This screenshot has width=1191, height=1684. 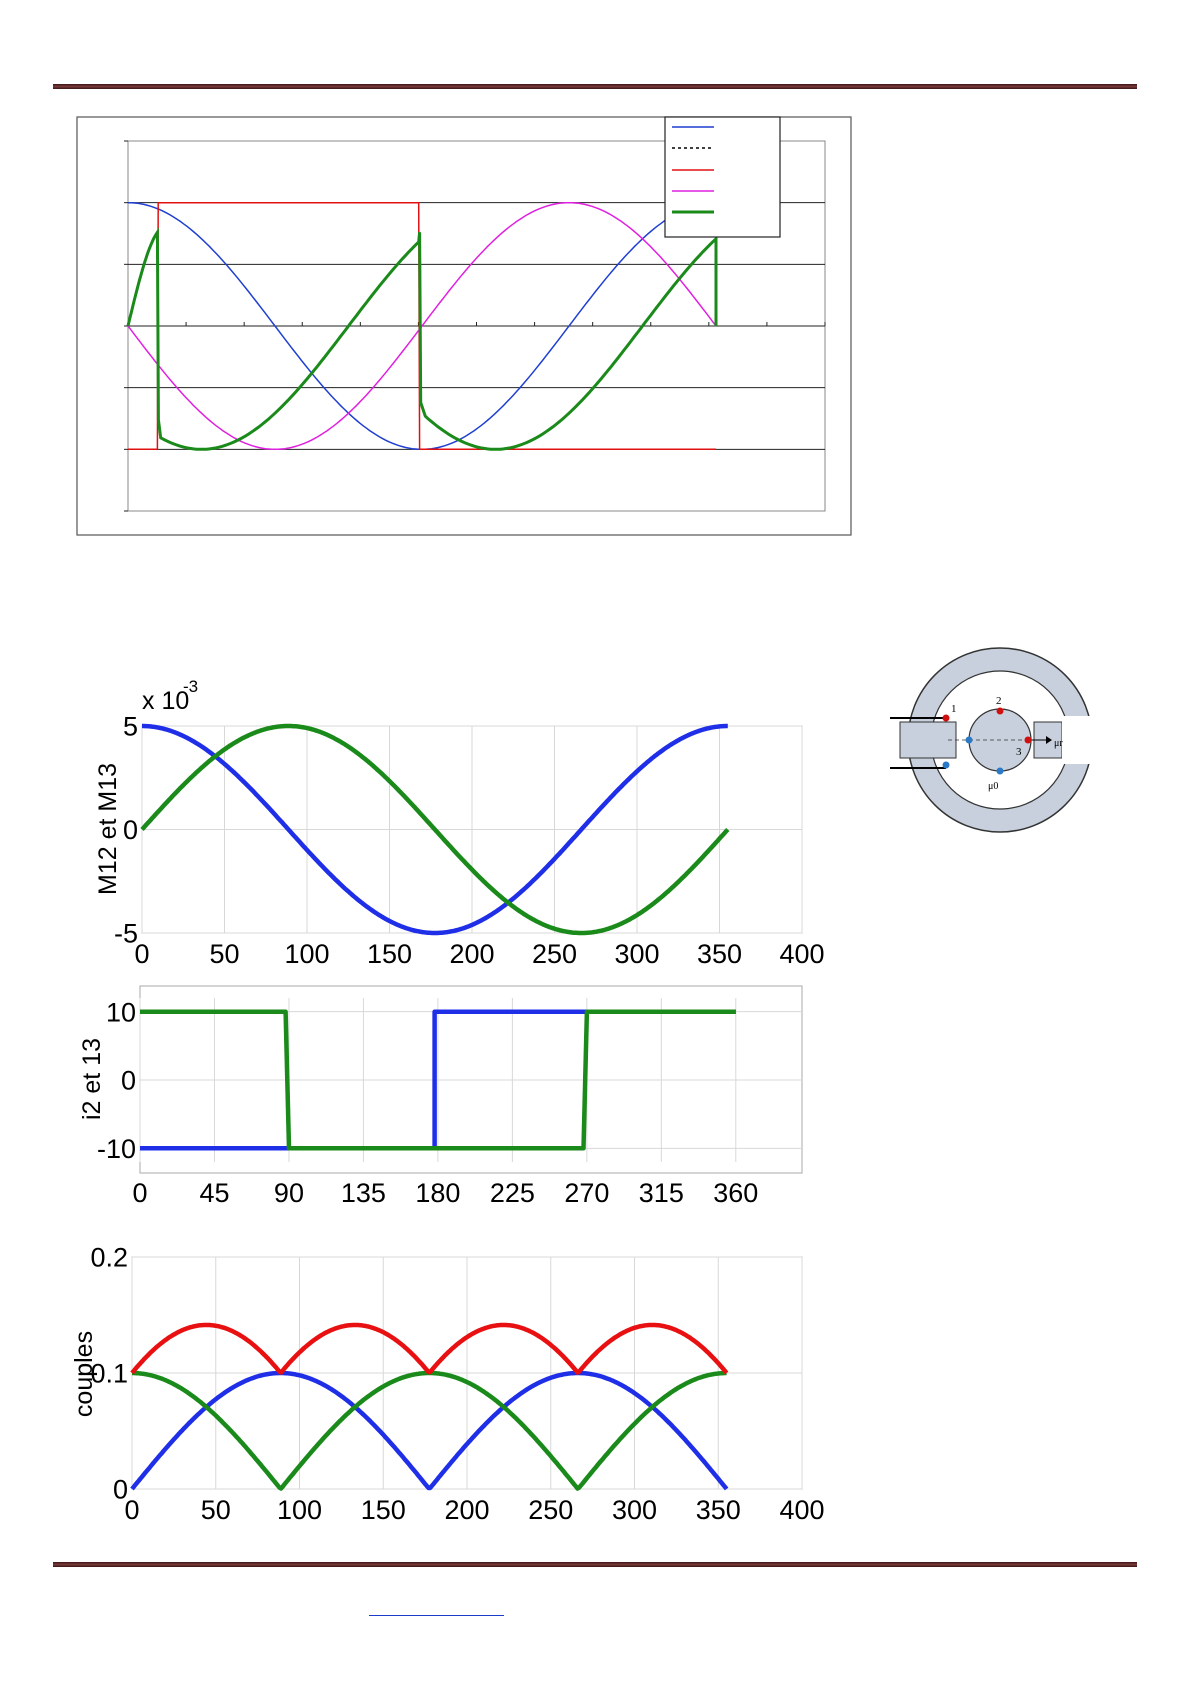 What do you see at coordinates (109, 1374) in the screenshot?
I see `y-tick-label: 0.1` at bounding box center [109, 1374].